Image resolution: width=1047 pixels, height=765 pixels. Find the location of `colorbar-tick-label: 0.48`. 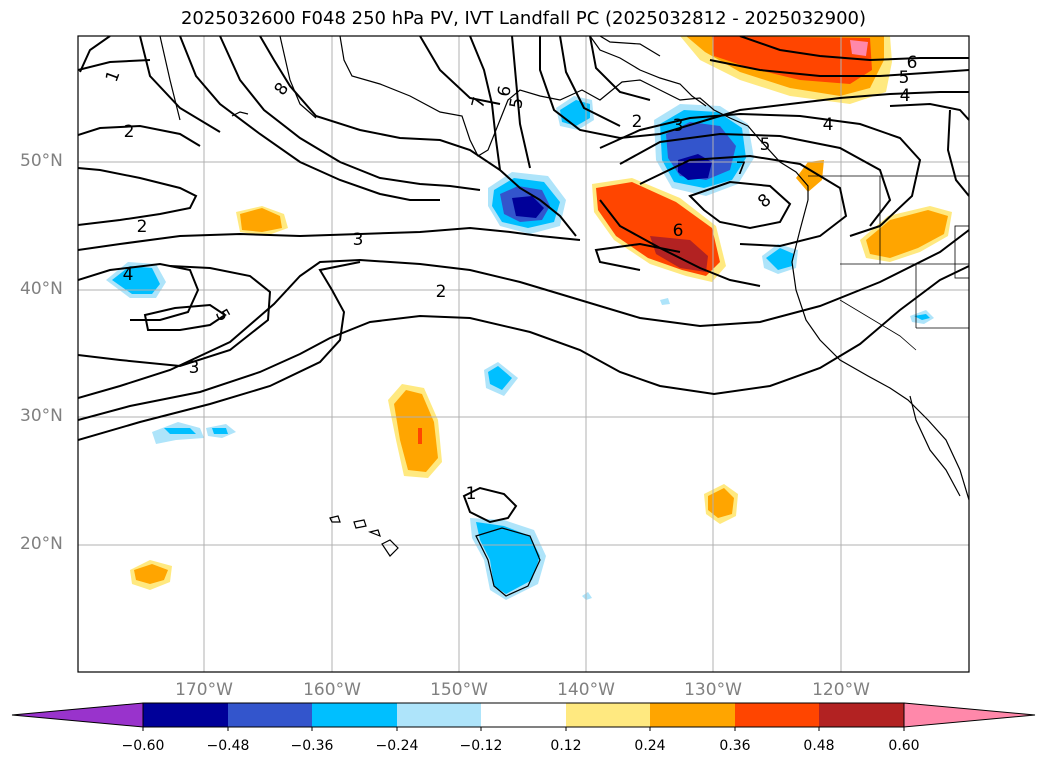

colorbar-tick-label: 0.48 is located at coordinates (819, 746).